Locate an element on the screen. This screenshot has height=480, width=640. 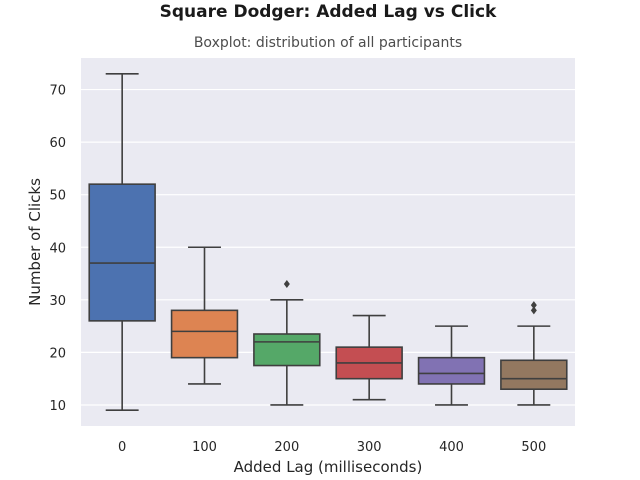
chart-title: Square Dodger: Added Lag vs Click is located at coordinates (328, 12).